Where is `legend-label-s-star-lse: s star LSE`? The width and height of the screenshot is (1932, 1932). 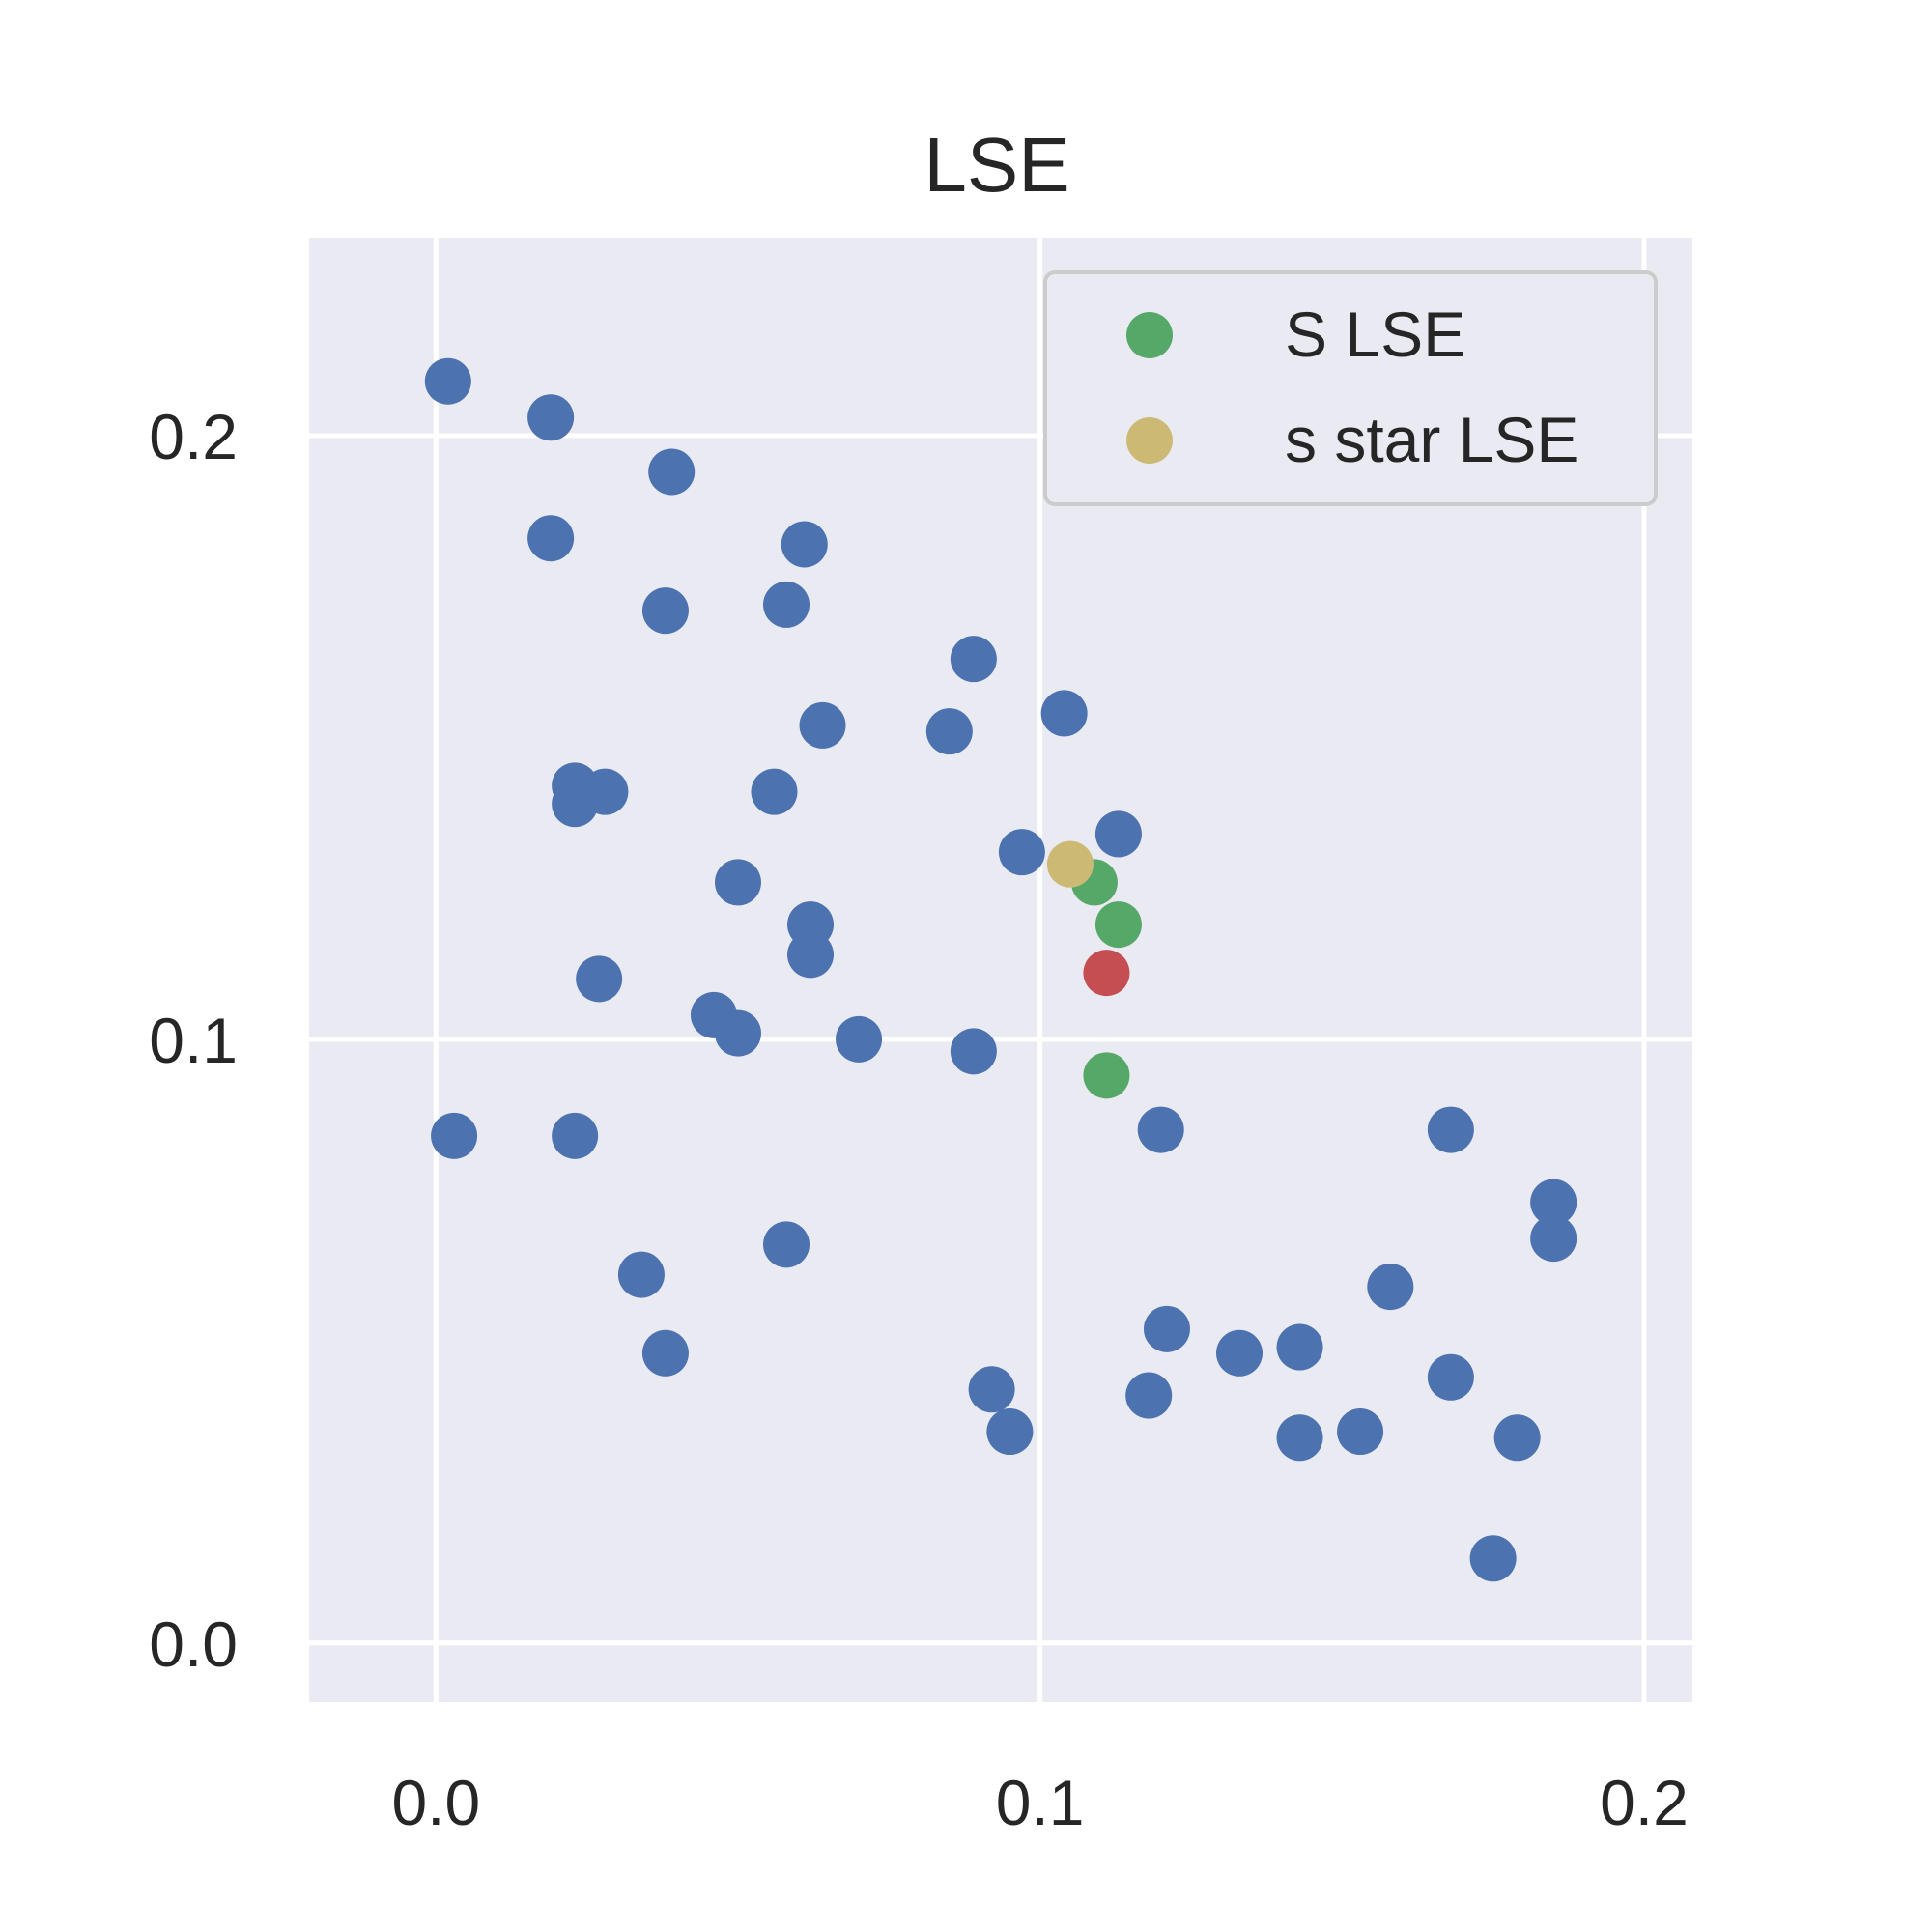 legend-label-s-star-lse: s star LSE is located at coordinates (1431, 439).